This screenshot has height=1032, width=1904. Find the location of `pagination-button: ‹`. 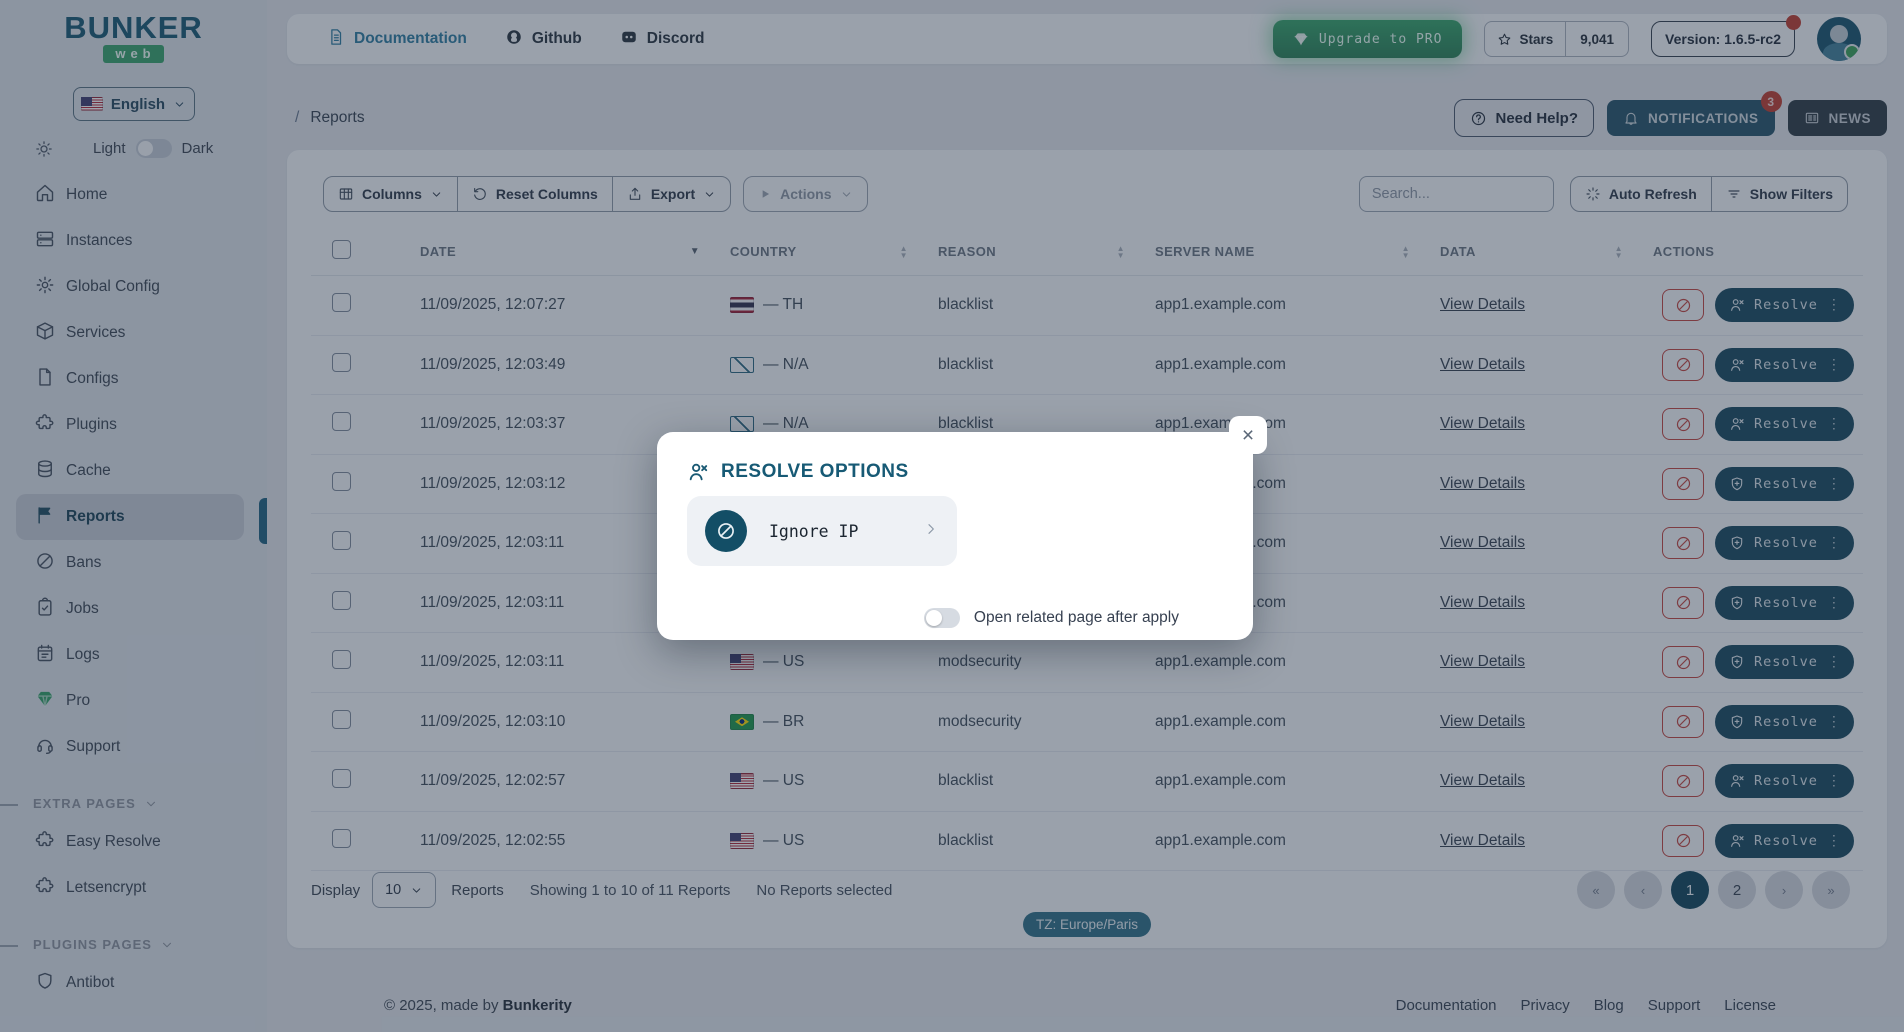

pagination-button: ‹ is located at coordinates (1643, 890).